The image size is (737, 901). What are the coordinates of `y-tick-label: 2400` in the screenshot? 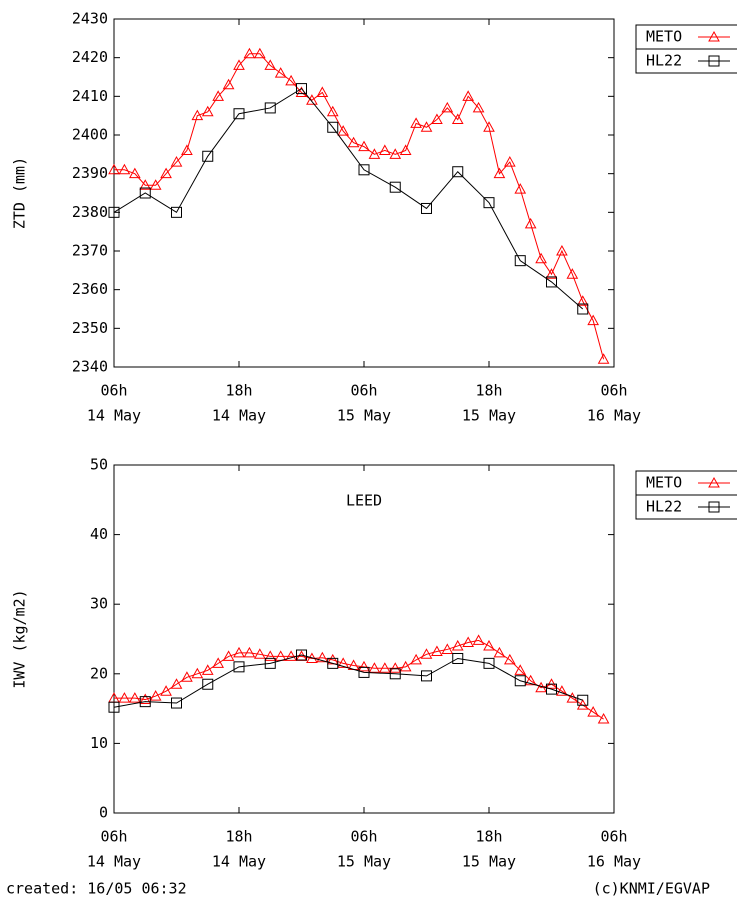 It's located at (90, 135).